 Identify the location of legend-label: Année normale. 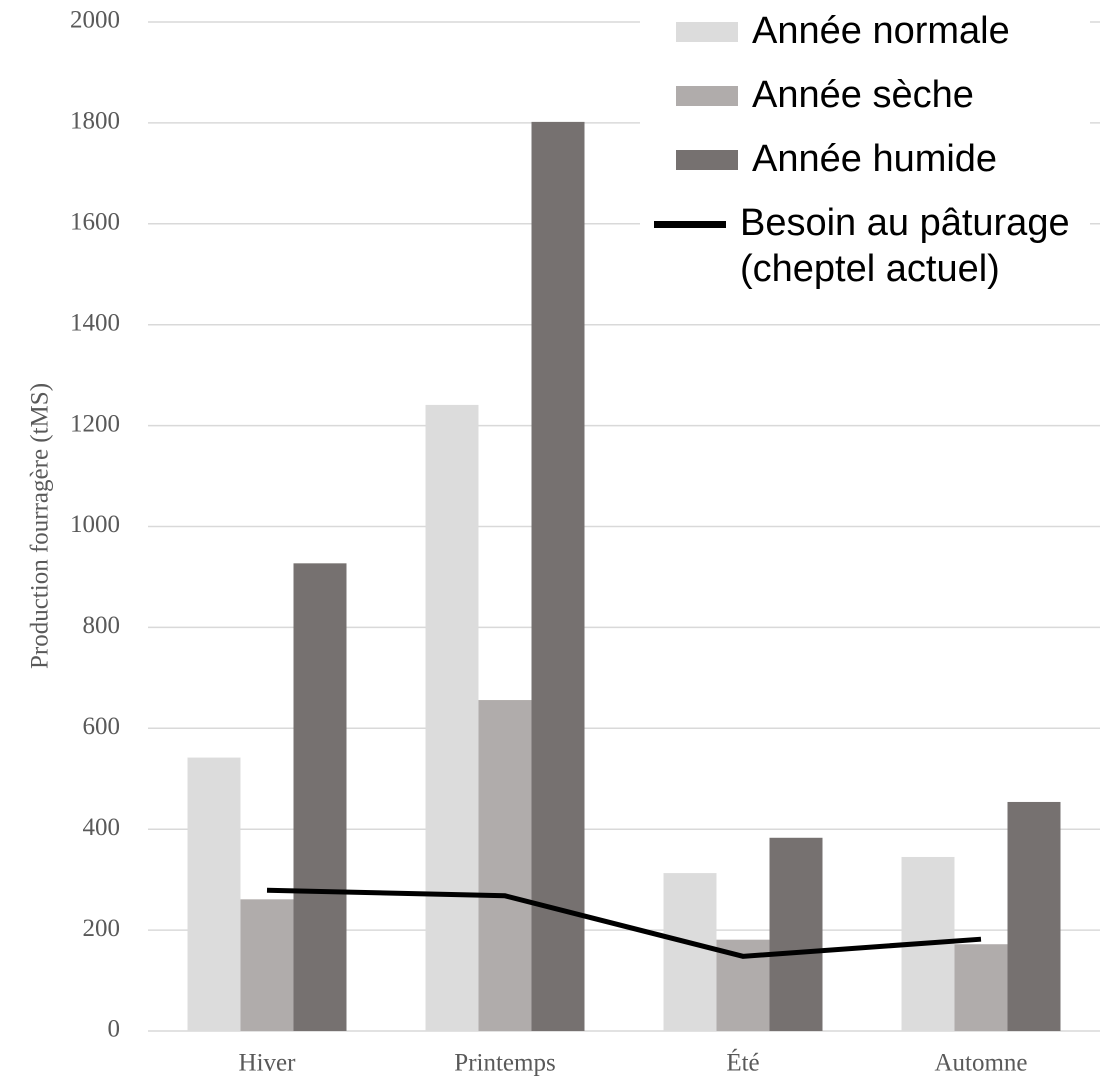
(881, 31).